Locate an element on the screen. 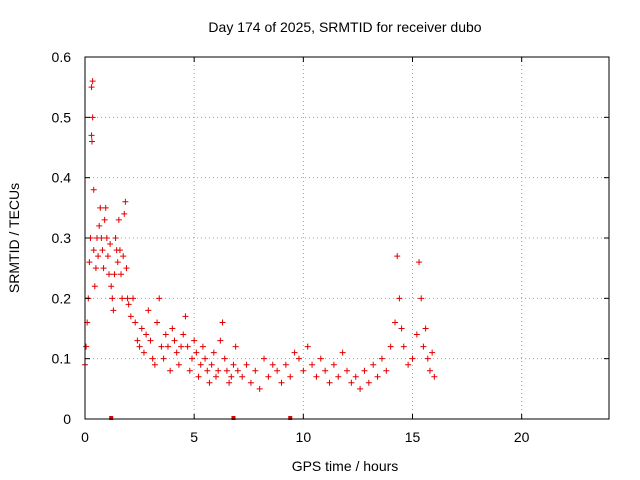  y-tick-label: 0.3 is located at coordinates (62, 238).